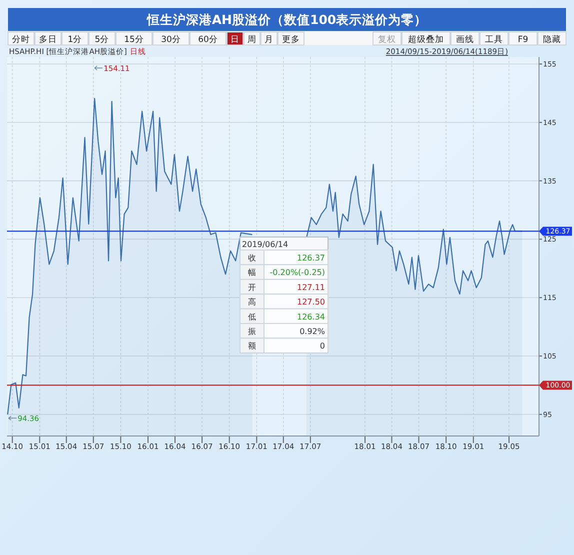  Describe the element at coordinates (311, 302) in the screenshot. I see `annotation: 127.50` at that location.